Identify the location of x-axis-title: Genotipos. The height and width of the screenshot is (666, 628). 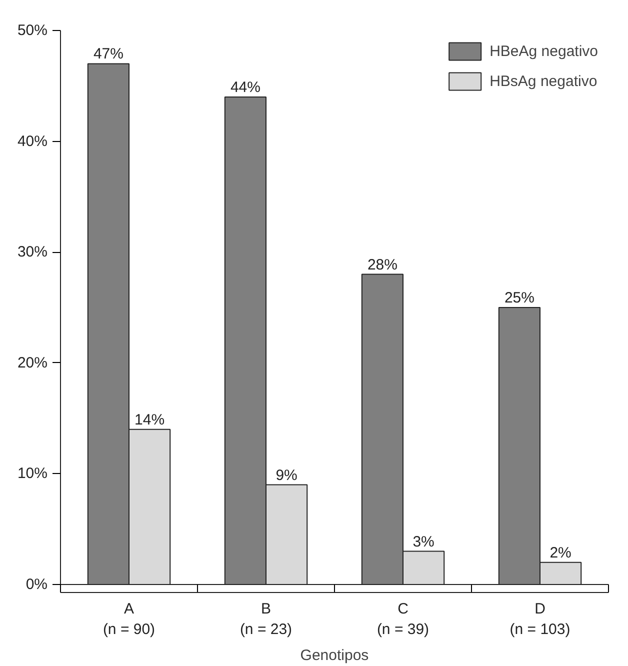
(334, 655).